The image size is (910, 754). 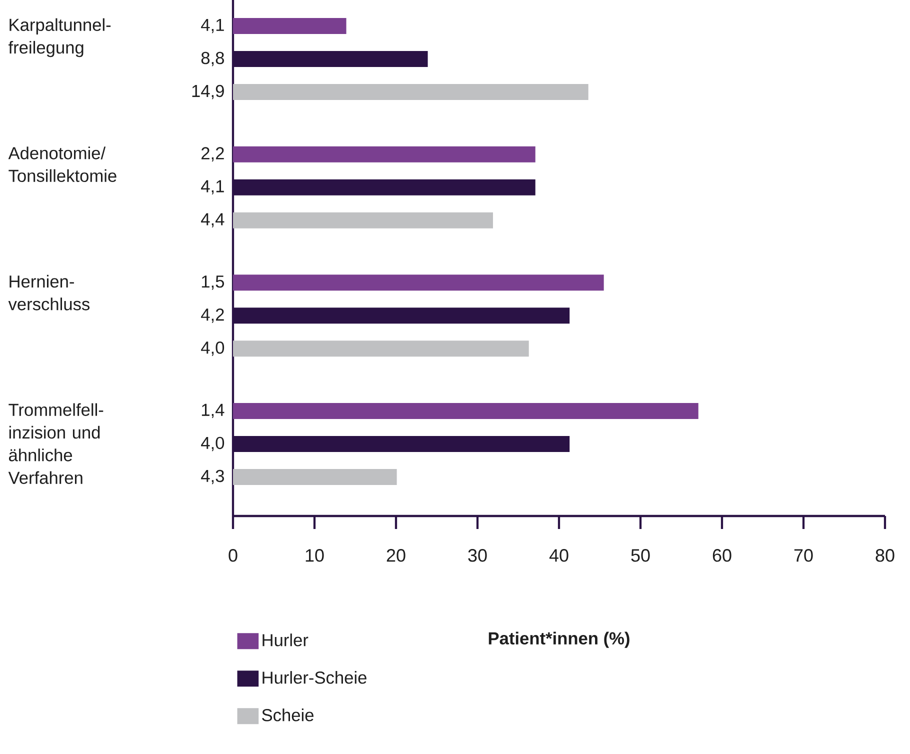 I want to click on text: 4,3, so click(x=212, y=477).